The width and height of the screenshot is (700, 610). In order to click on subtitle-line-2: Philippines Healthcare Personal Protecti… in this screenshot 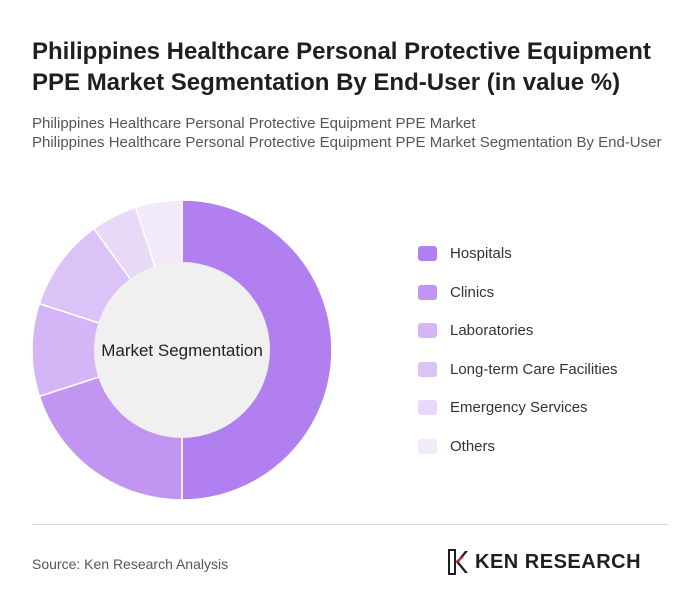, I will do `click(347, 142)`.